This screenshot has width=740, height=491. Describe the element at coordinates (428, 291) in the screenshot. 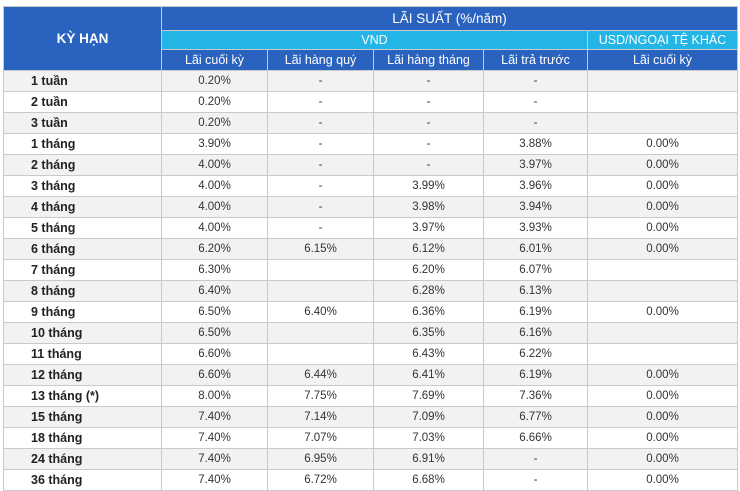

I see `monthly-rate-cell: 6.28%` at that location.